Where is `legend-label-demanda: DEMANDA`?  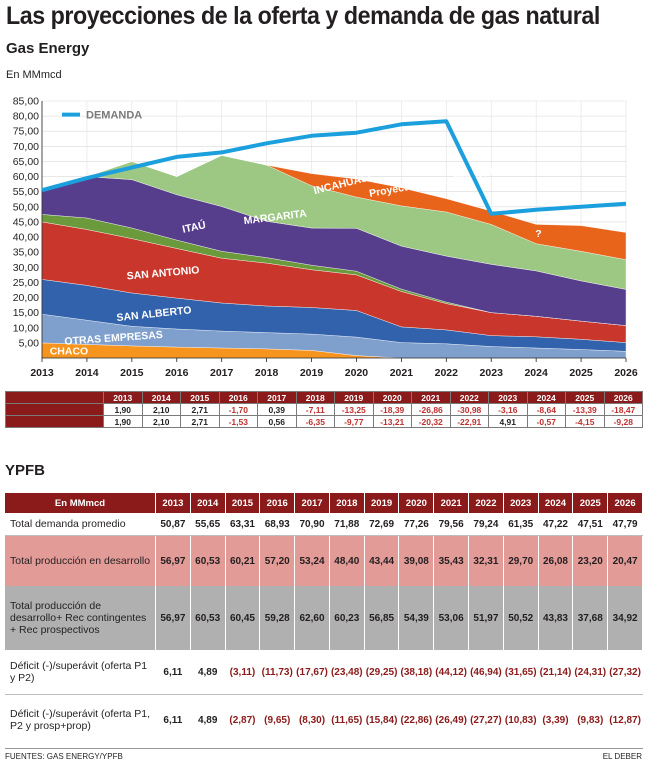
legend-label-demanda: DEMANDA is located at coordinates (114, 116).